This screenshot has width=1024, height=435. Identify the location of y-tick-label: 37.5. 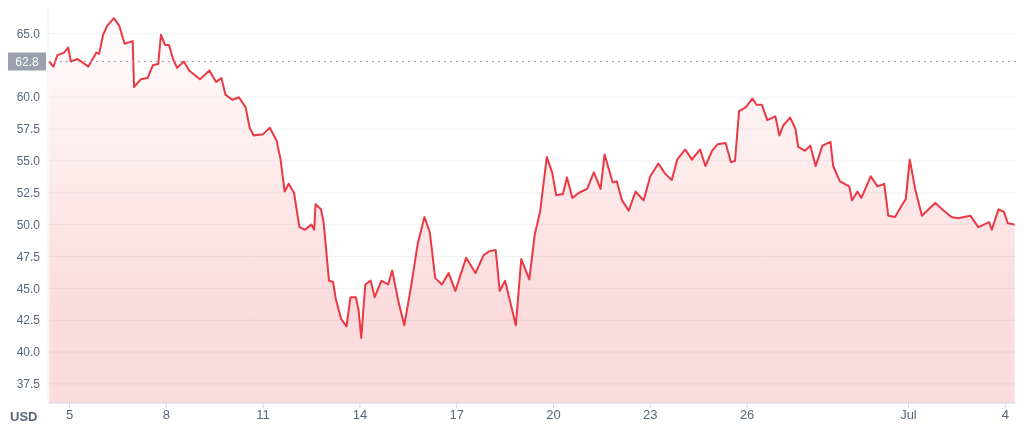
(28, 384).